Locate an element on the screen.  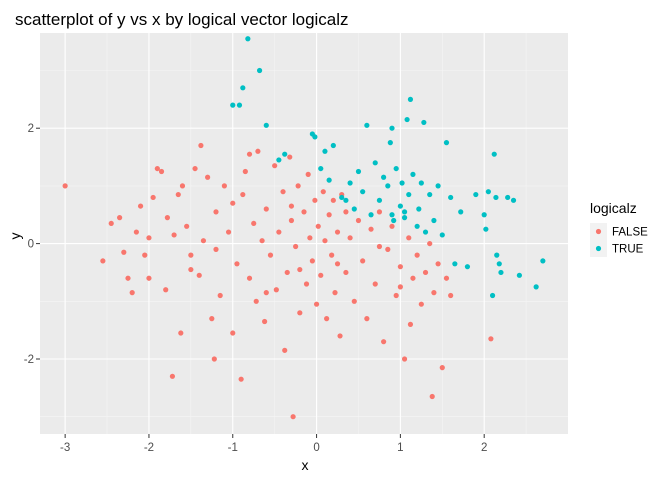
x-tick-label: -3 is located at coordinates (65, 448).